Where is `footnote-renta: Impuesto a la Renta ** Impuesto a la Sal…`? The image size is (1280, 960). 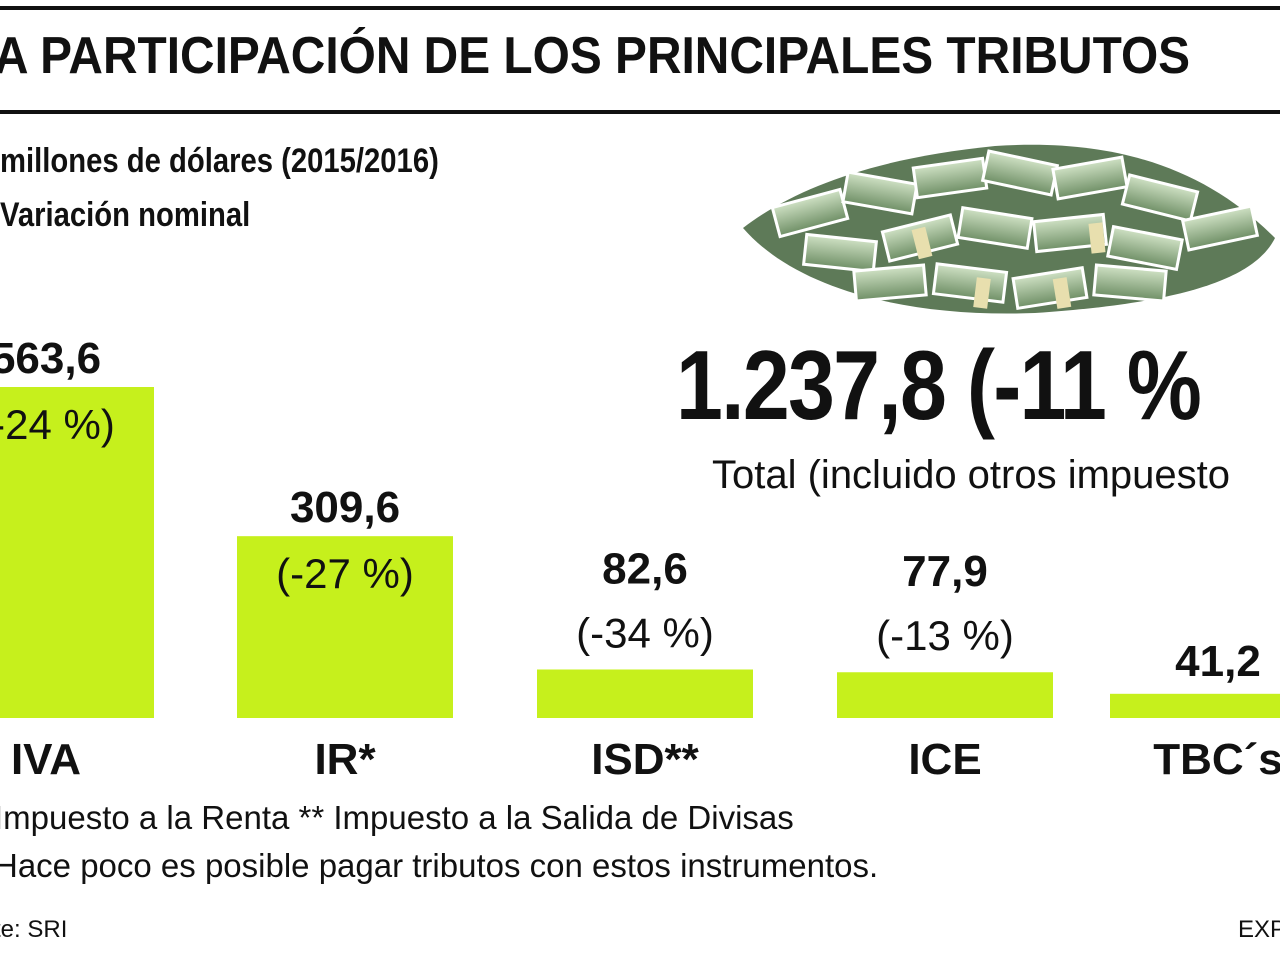 footnote-renta: Impuesto a la Renta ** Impuesto a la Sal… is located at coordinates (397, 817).